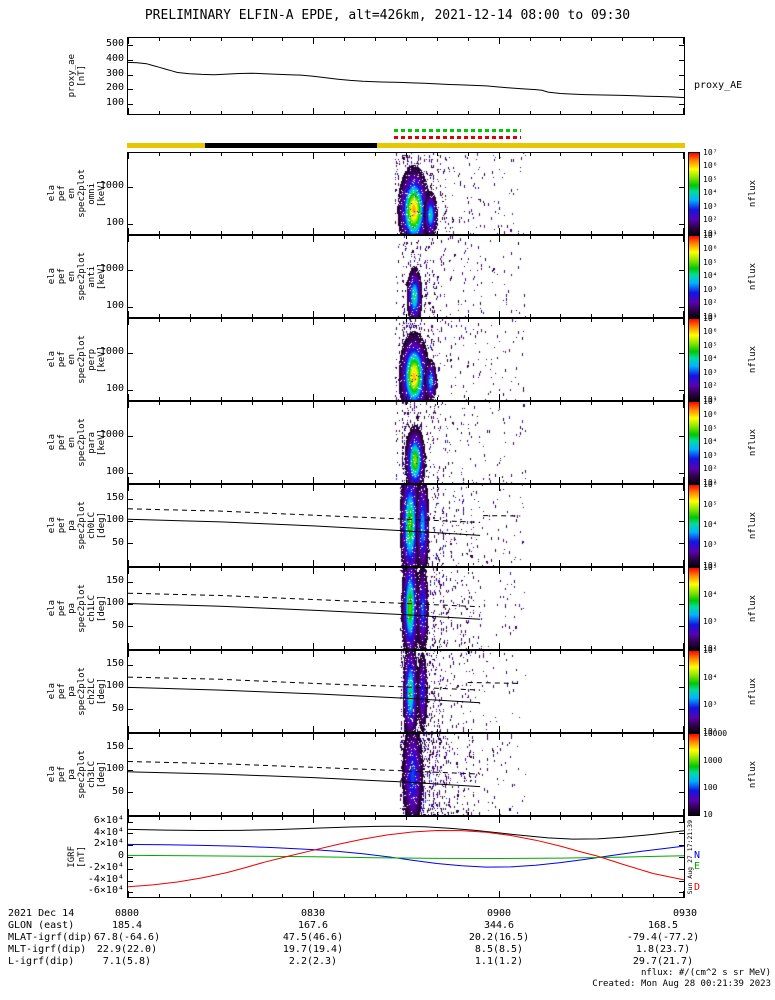 The image size is (775, 1000). What do you see at coordinates (406, 857) in the screenshot?
I see `panel-IGRF` at bounding box center [406, 857].